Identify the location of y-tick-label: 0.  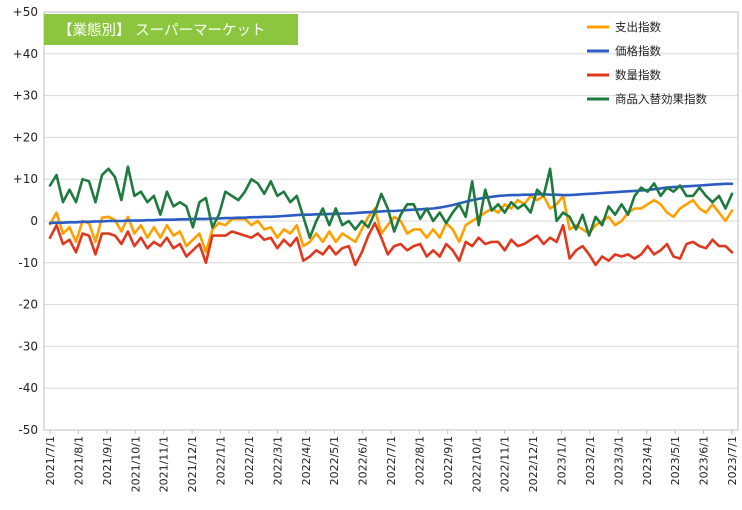
(34, 221).